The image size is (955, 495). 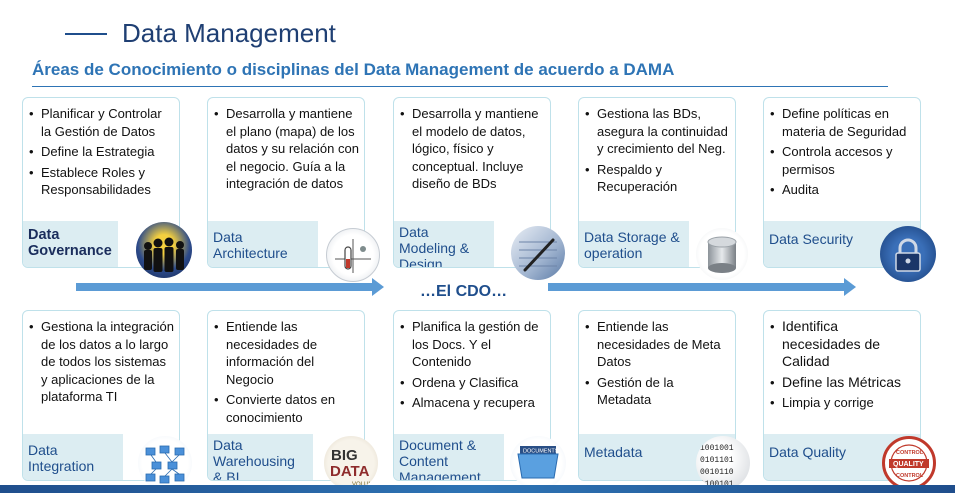 I want to click on card-label: Data Integration, so click(x=73, y=457).